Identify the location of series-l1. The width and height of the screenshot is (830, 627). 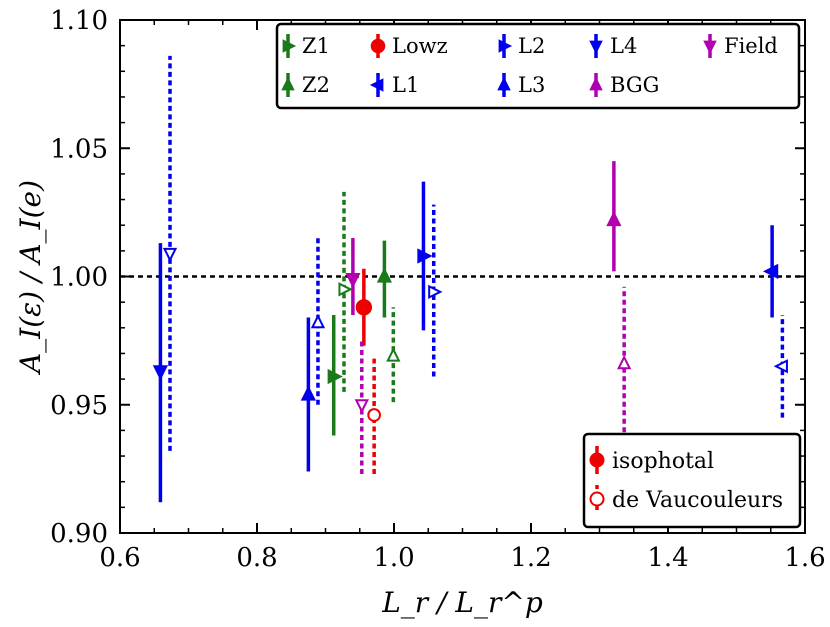
(775, 321).